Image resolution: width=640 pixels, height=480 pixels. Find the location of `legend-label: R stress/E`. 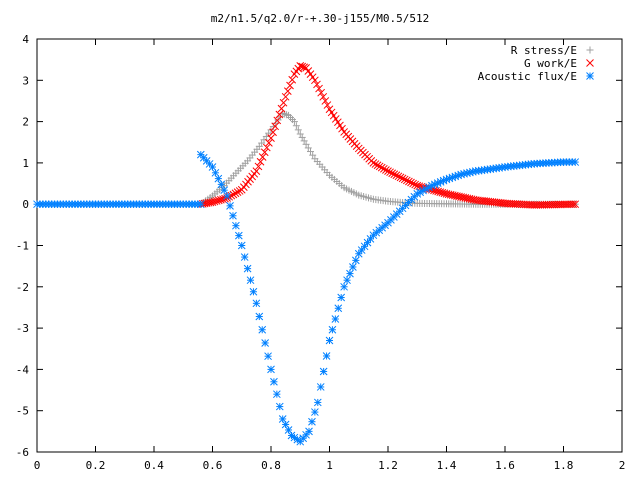

legend-label: R stress/E is located at coordinates (544, 50).